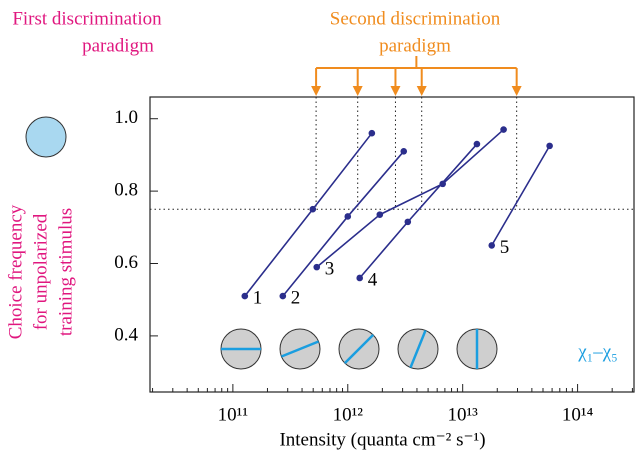 The width and height of the screenshot is (635, 458). What do you see at coordinates (126, 334) in the screenshot?
I see `y-tick-label: 0.4` at bounding box center [126, 334].